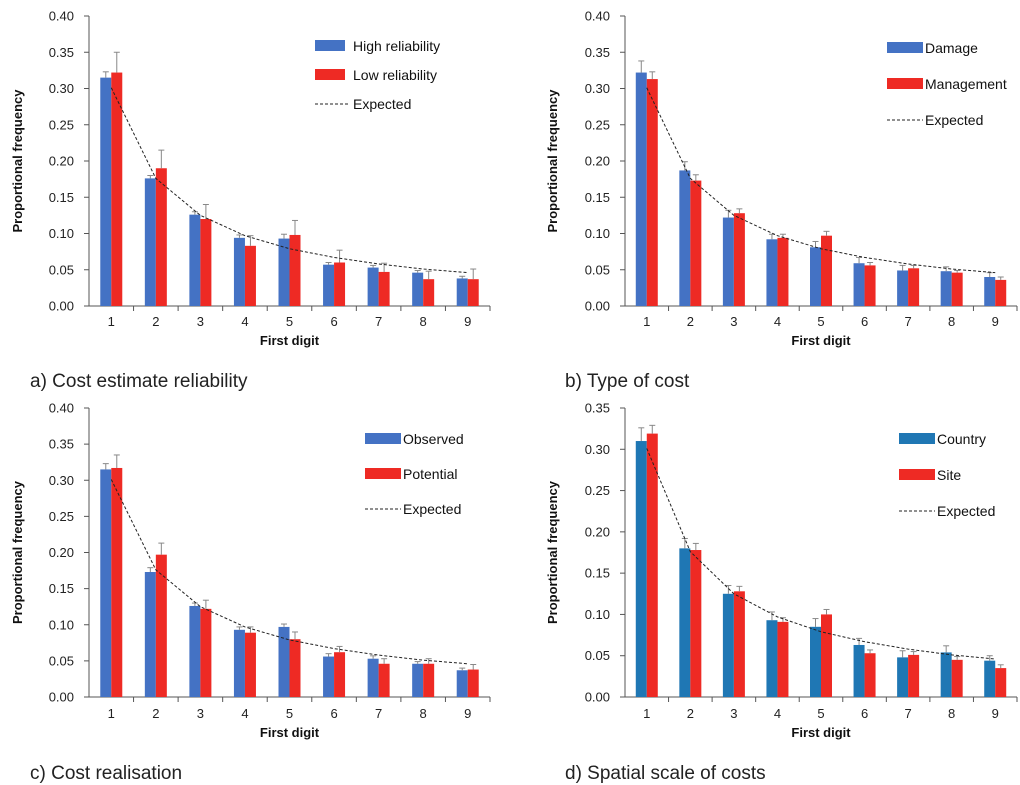  What do you see at coordinates (951, 48) in the screenshot?
I see `legend-label: Damage` at bounding box center [951, 48].